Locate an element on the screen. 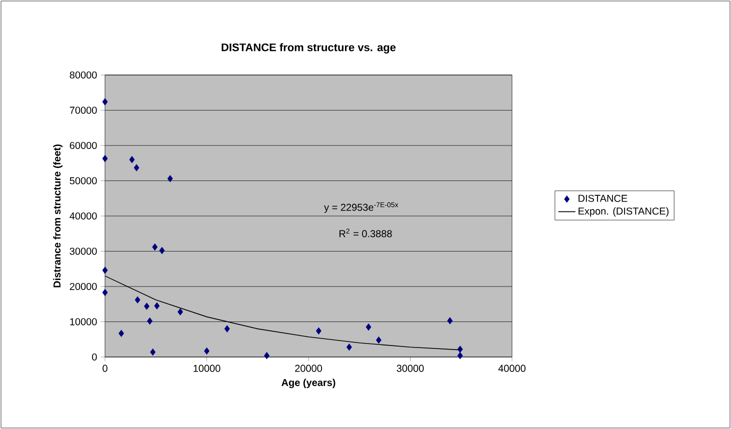 The image size is (731, 429). annotation: y = 22953e$^{-7E-05x}$ is located at coordinates (361, 207).